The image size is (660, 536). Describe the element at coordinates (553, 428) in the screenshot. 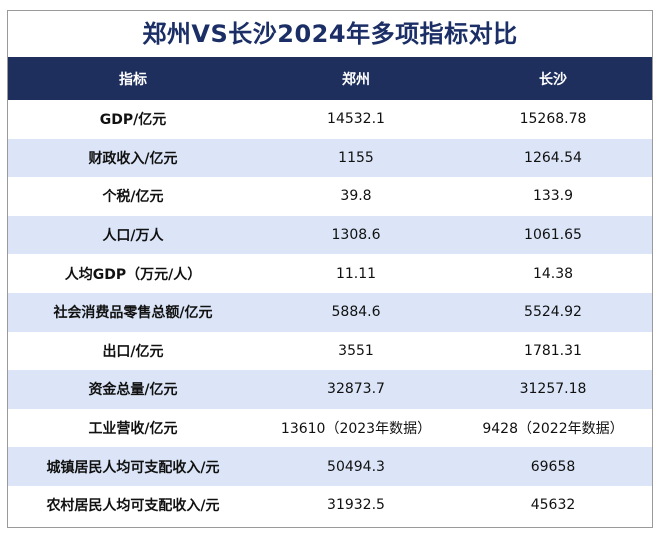

I see `changsha-value: 9428（2022年数据）` at that location.